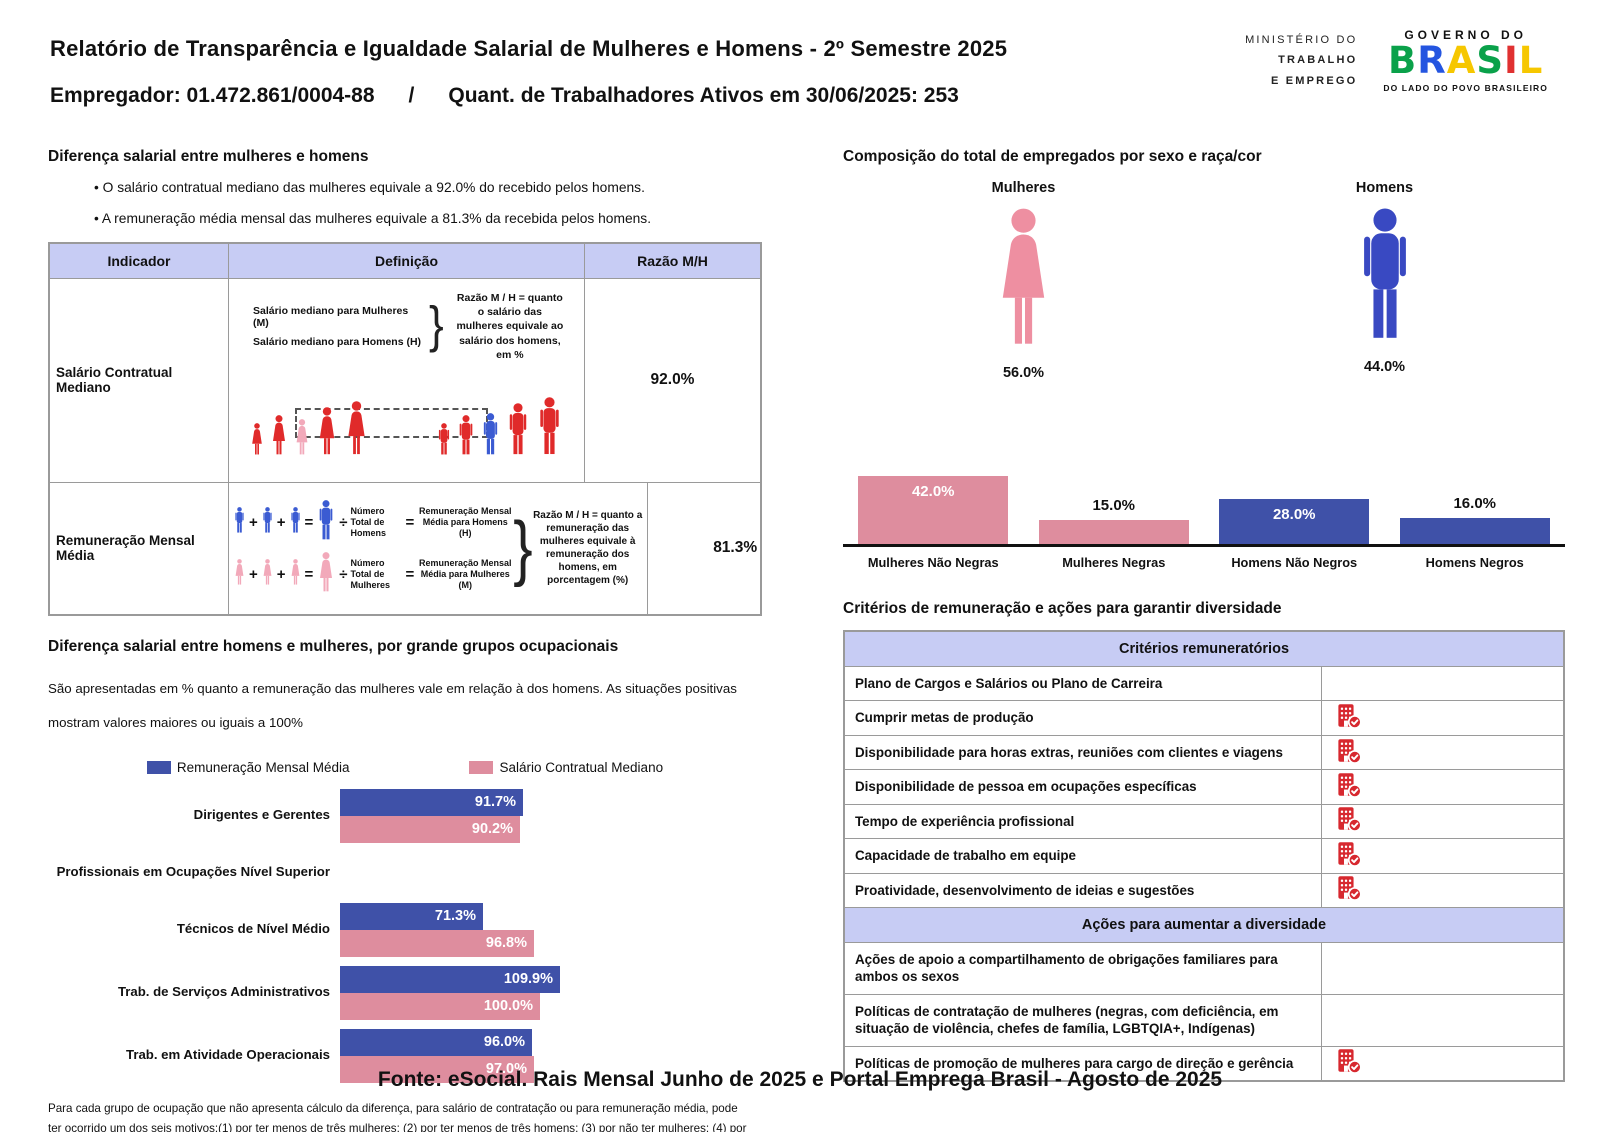  I want to click on women-pictogram-block: Mulheres 56.0%, so click(1023, 280).